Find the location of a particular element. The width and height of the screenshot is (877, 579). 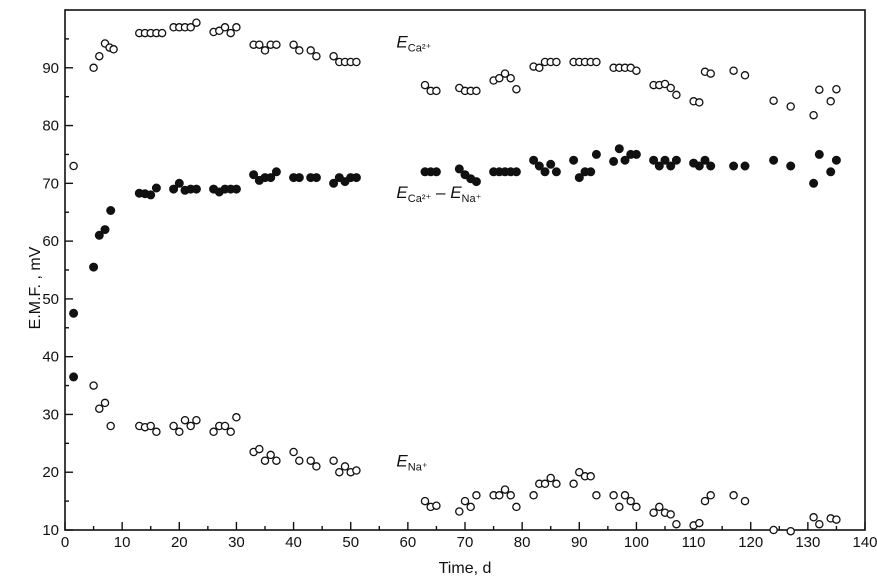

x-tick-label: 100 is located at coordinates (636, 542).